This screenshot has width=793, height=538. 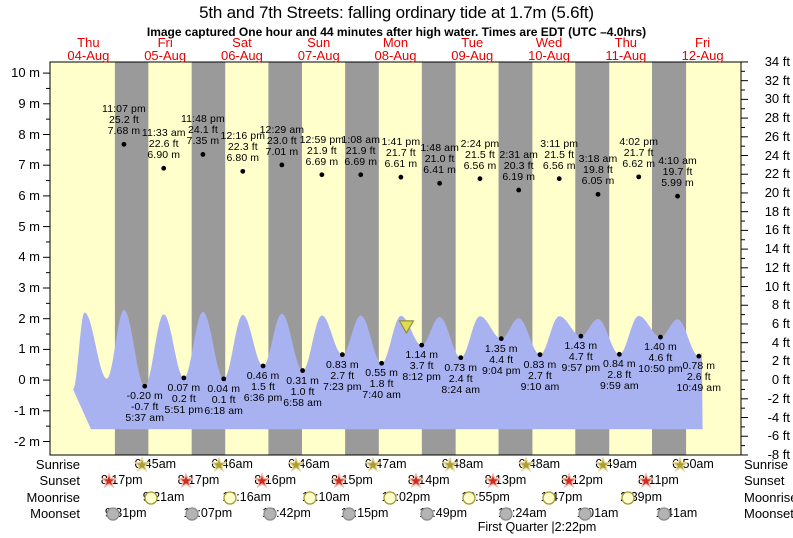 What do you see at coordinates (598, 170) in the screenshot?
I see `high-tide-annotation: 3:18 am 19.8 ft 6.05 m` at bounding box center [598, 170].